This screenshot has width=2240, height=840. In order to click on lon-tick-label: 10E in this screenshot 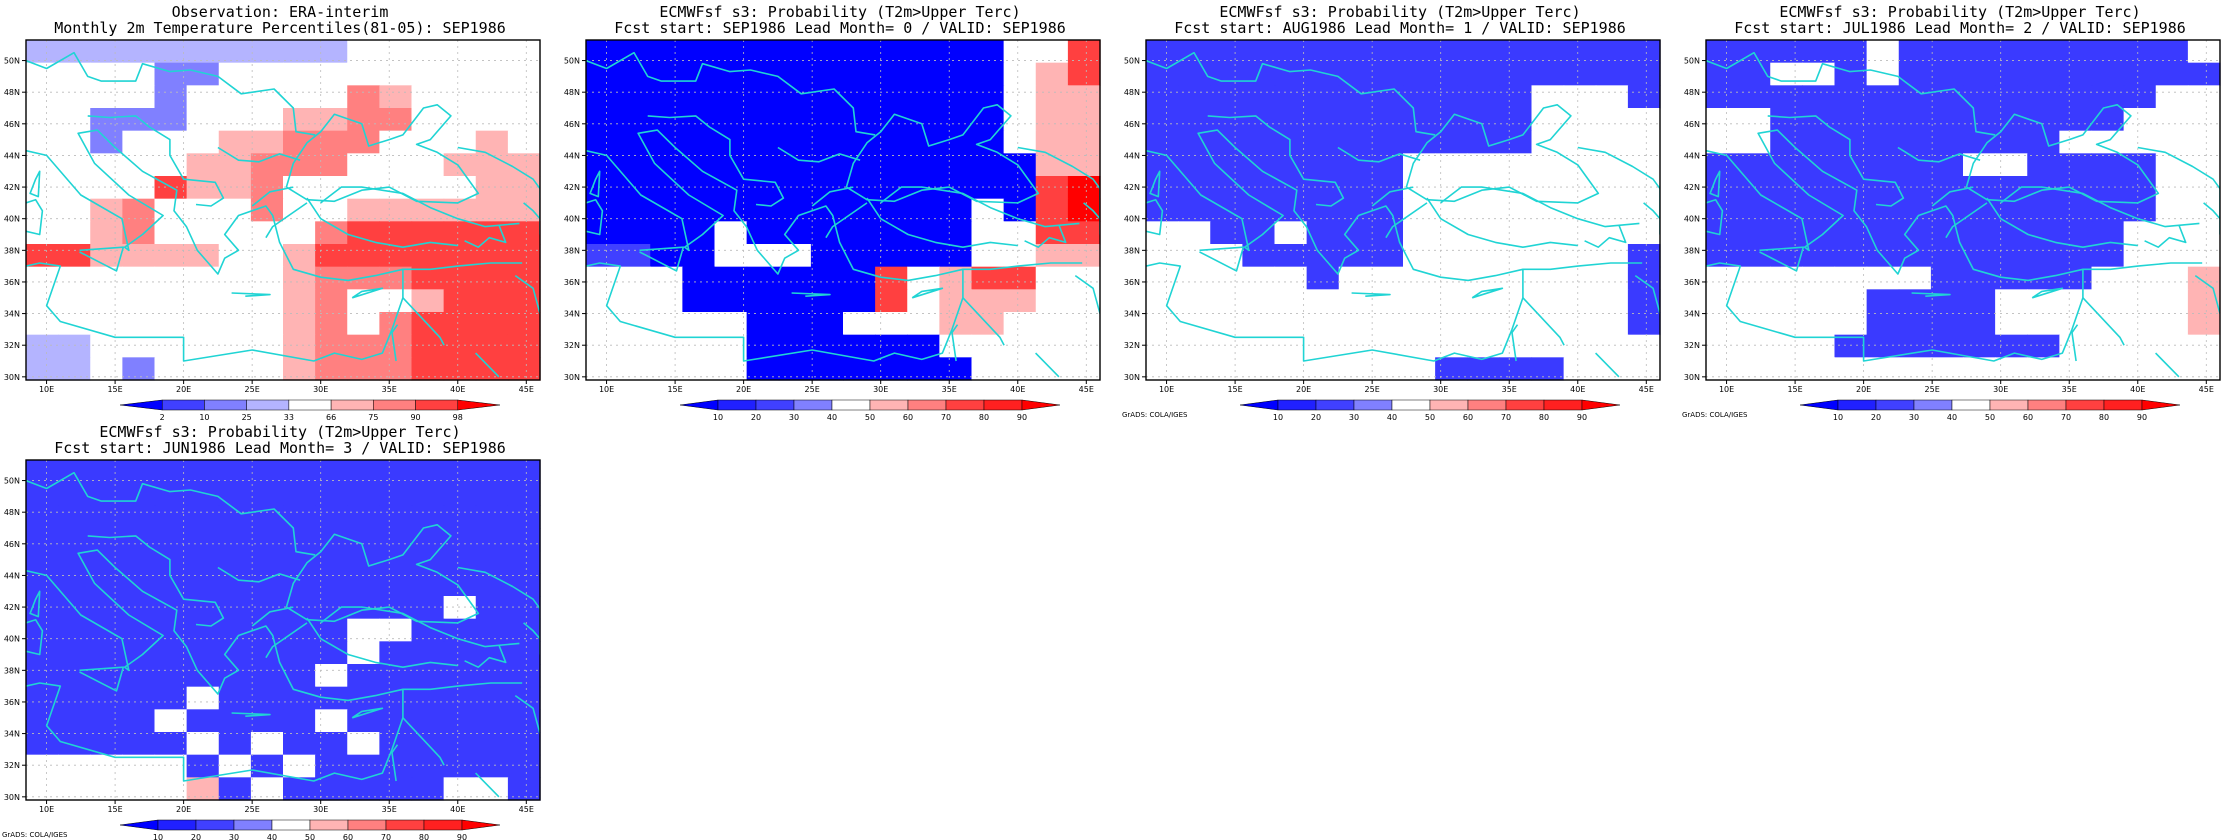, I will do `click(1726, 389)`.